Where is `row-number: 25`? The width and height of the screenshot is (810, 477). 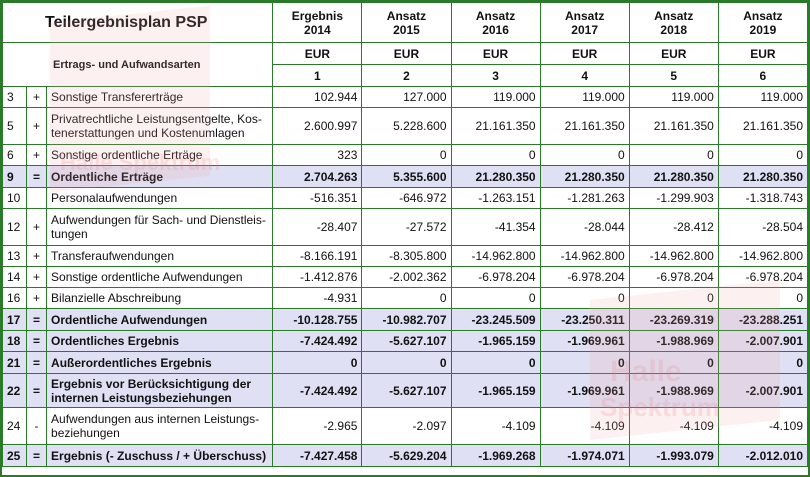 row-number: 25 is located at coordinates (14, 455).